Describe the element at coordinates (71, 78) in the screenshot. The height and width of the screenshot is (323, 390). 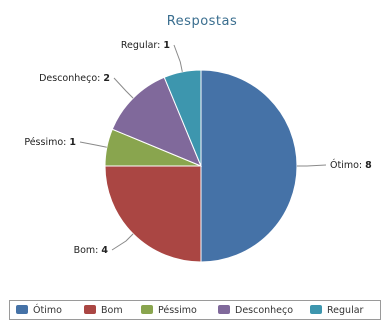
I see `slice-label-name: Desconheço:` at that location.